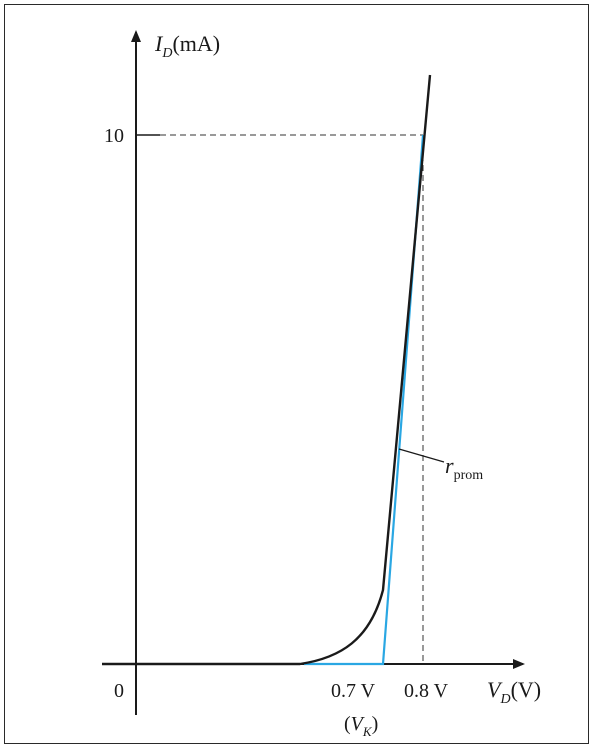 The image size is (595, 750). Describe the element at coordinates (514, 692) in the screenshot. I see `x-axis-label: VD(V)` at that location.